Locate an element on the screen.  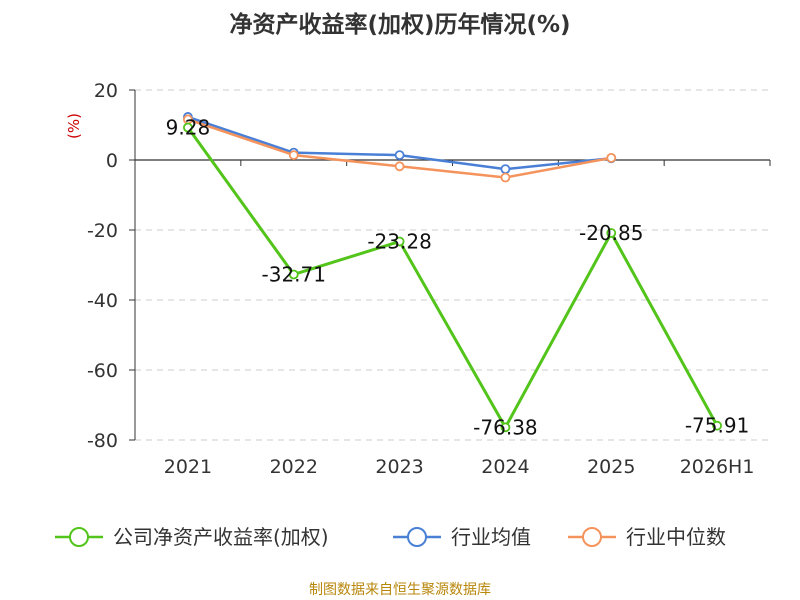
x-tick-label: 2026H1 is located at coordinates (717, 467).